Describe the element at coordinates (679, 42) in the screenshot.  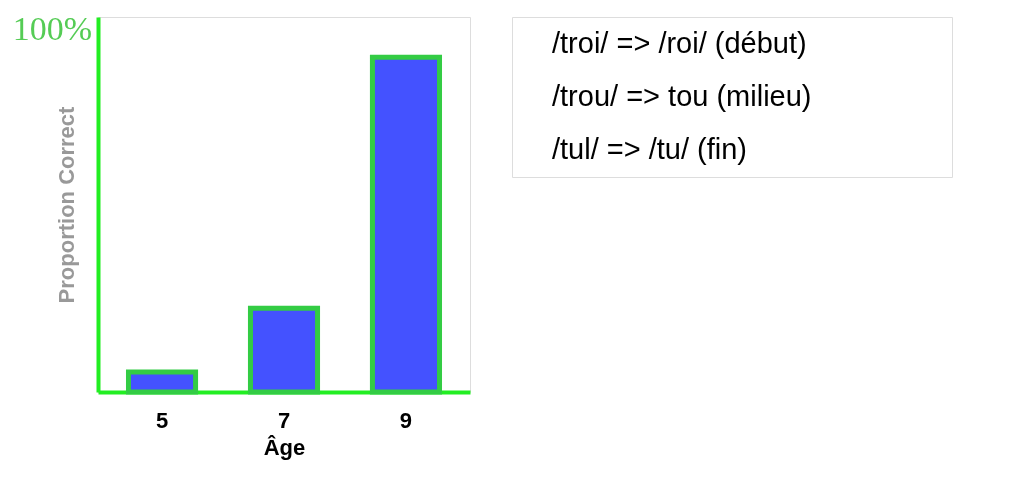
I see `text: /troi/ => /roi/ (début)` at that location.